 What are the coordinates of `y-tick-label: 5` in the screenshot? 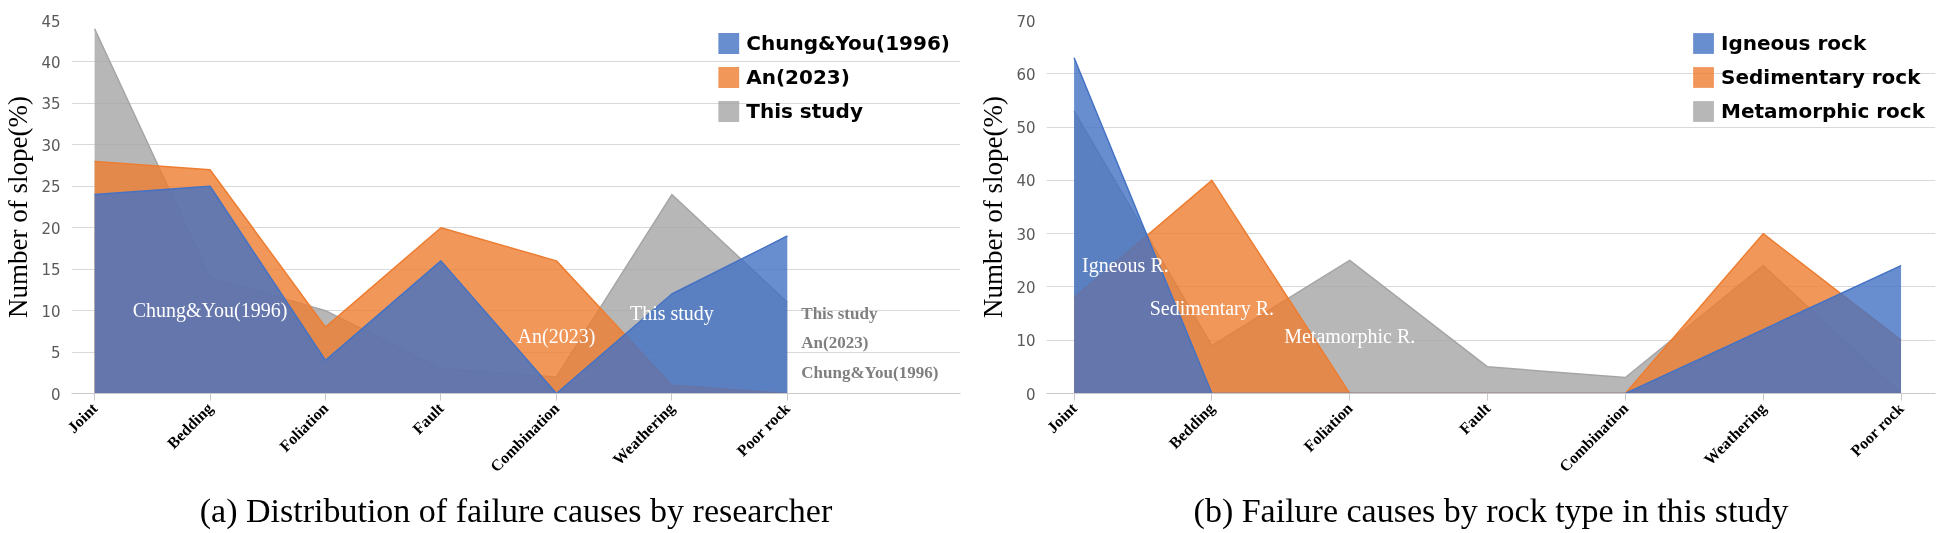 It's located at (55, 353).